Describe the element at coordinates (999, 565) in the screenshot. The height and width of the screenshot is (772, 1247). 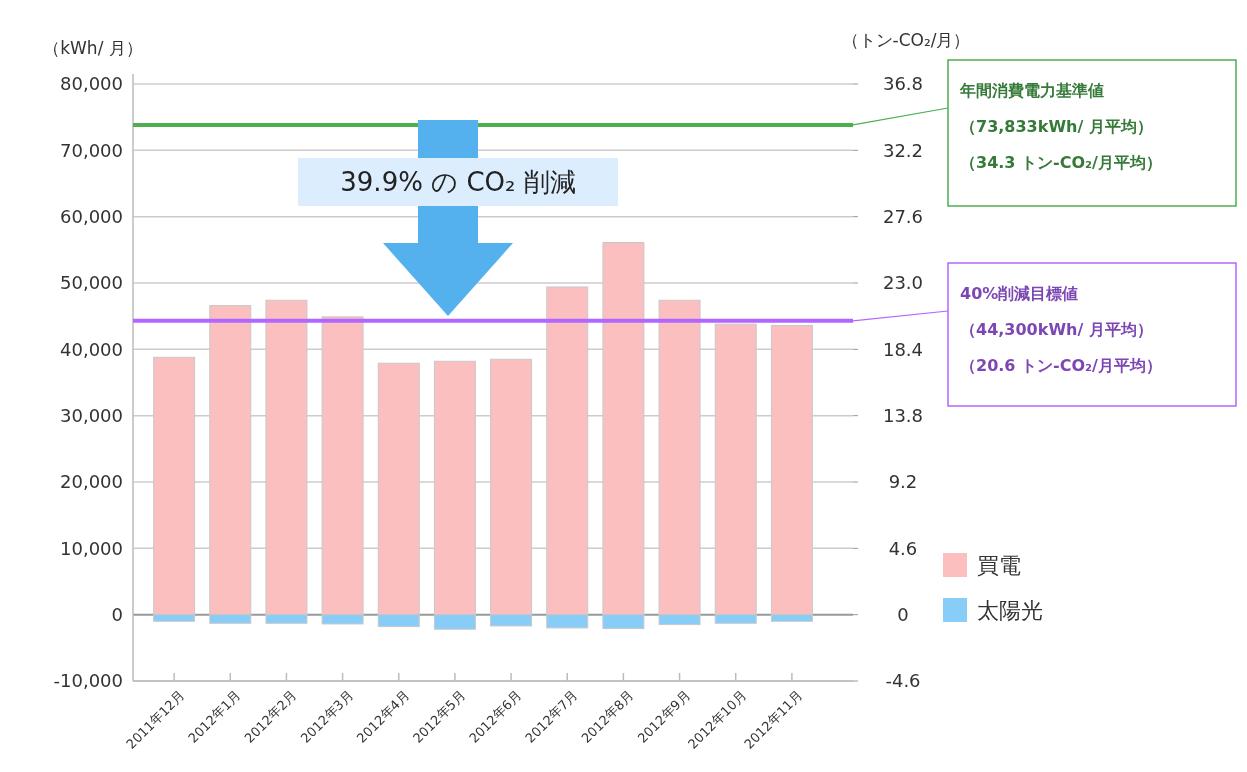
I see `legend-label: 買電` at that location.